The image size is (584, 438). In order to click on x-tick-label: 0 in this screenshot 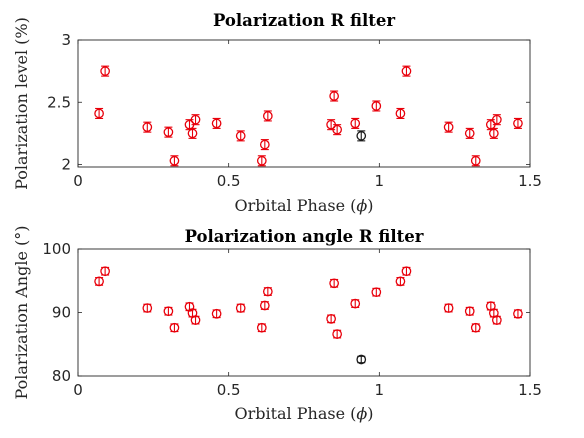, I will do `click(78, 181)`.